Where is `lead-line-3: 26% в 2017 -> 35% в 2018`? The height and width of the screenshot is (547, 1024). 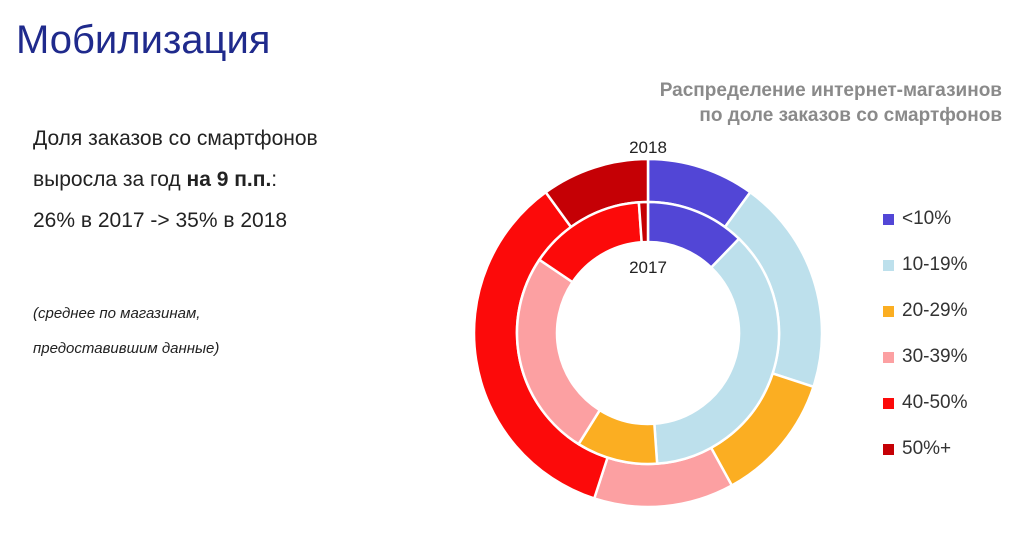 lead-line-3: 26% в 2017 -> 35% в 2018 is located at coordinates (160, 220).